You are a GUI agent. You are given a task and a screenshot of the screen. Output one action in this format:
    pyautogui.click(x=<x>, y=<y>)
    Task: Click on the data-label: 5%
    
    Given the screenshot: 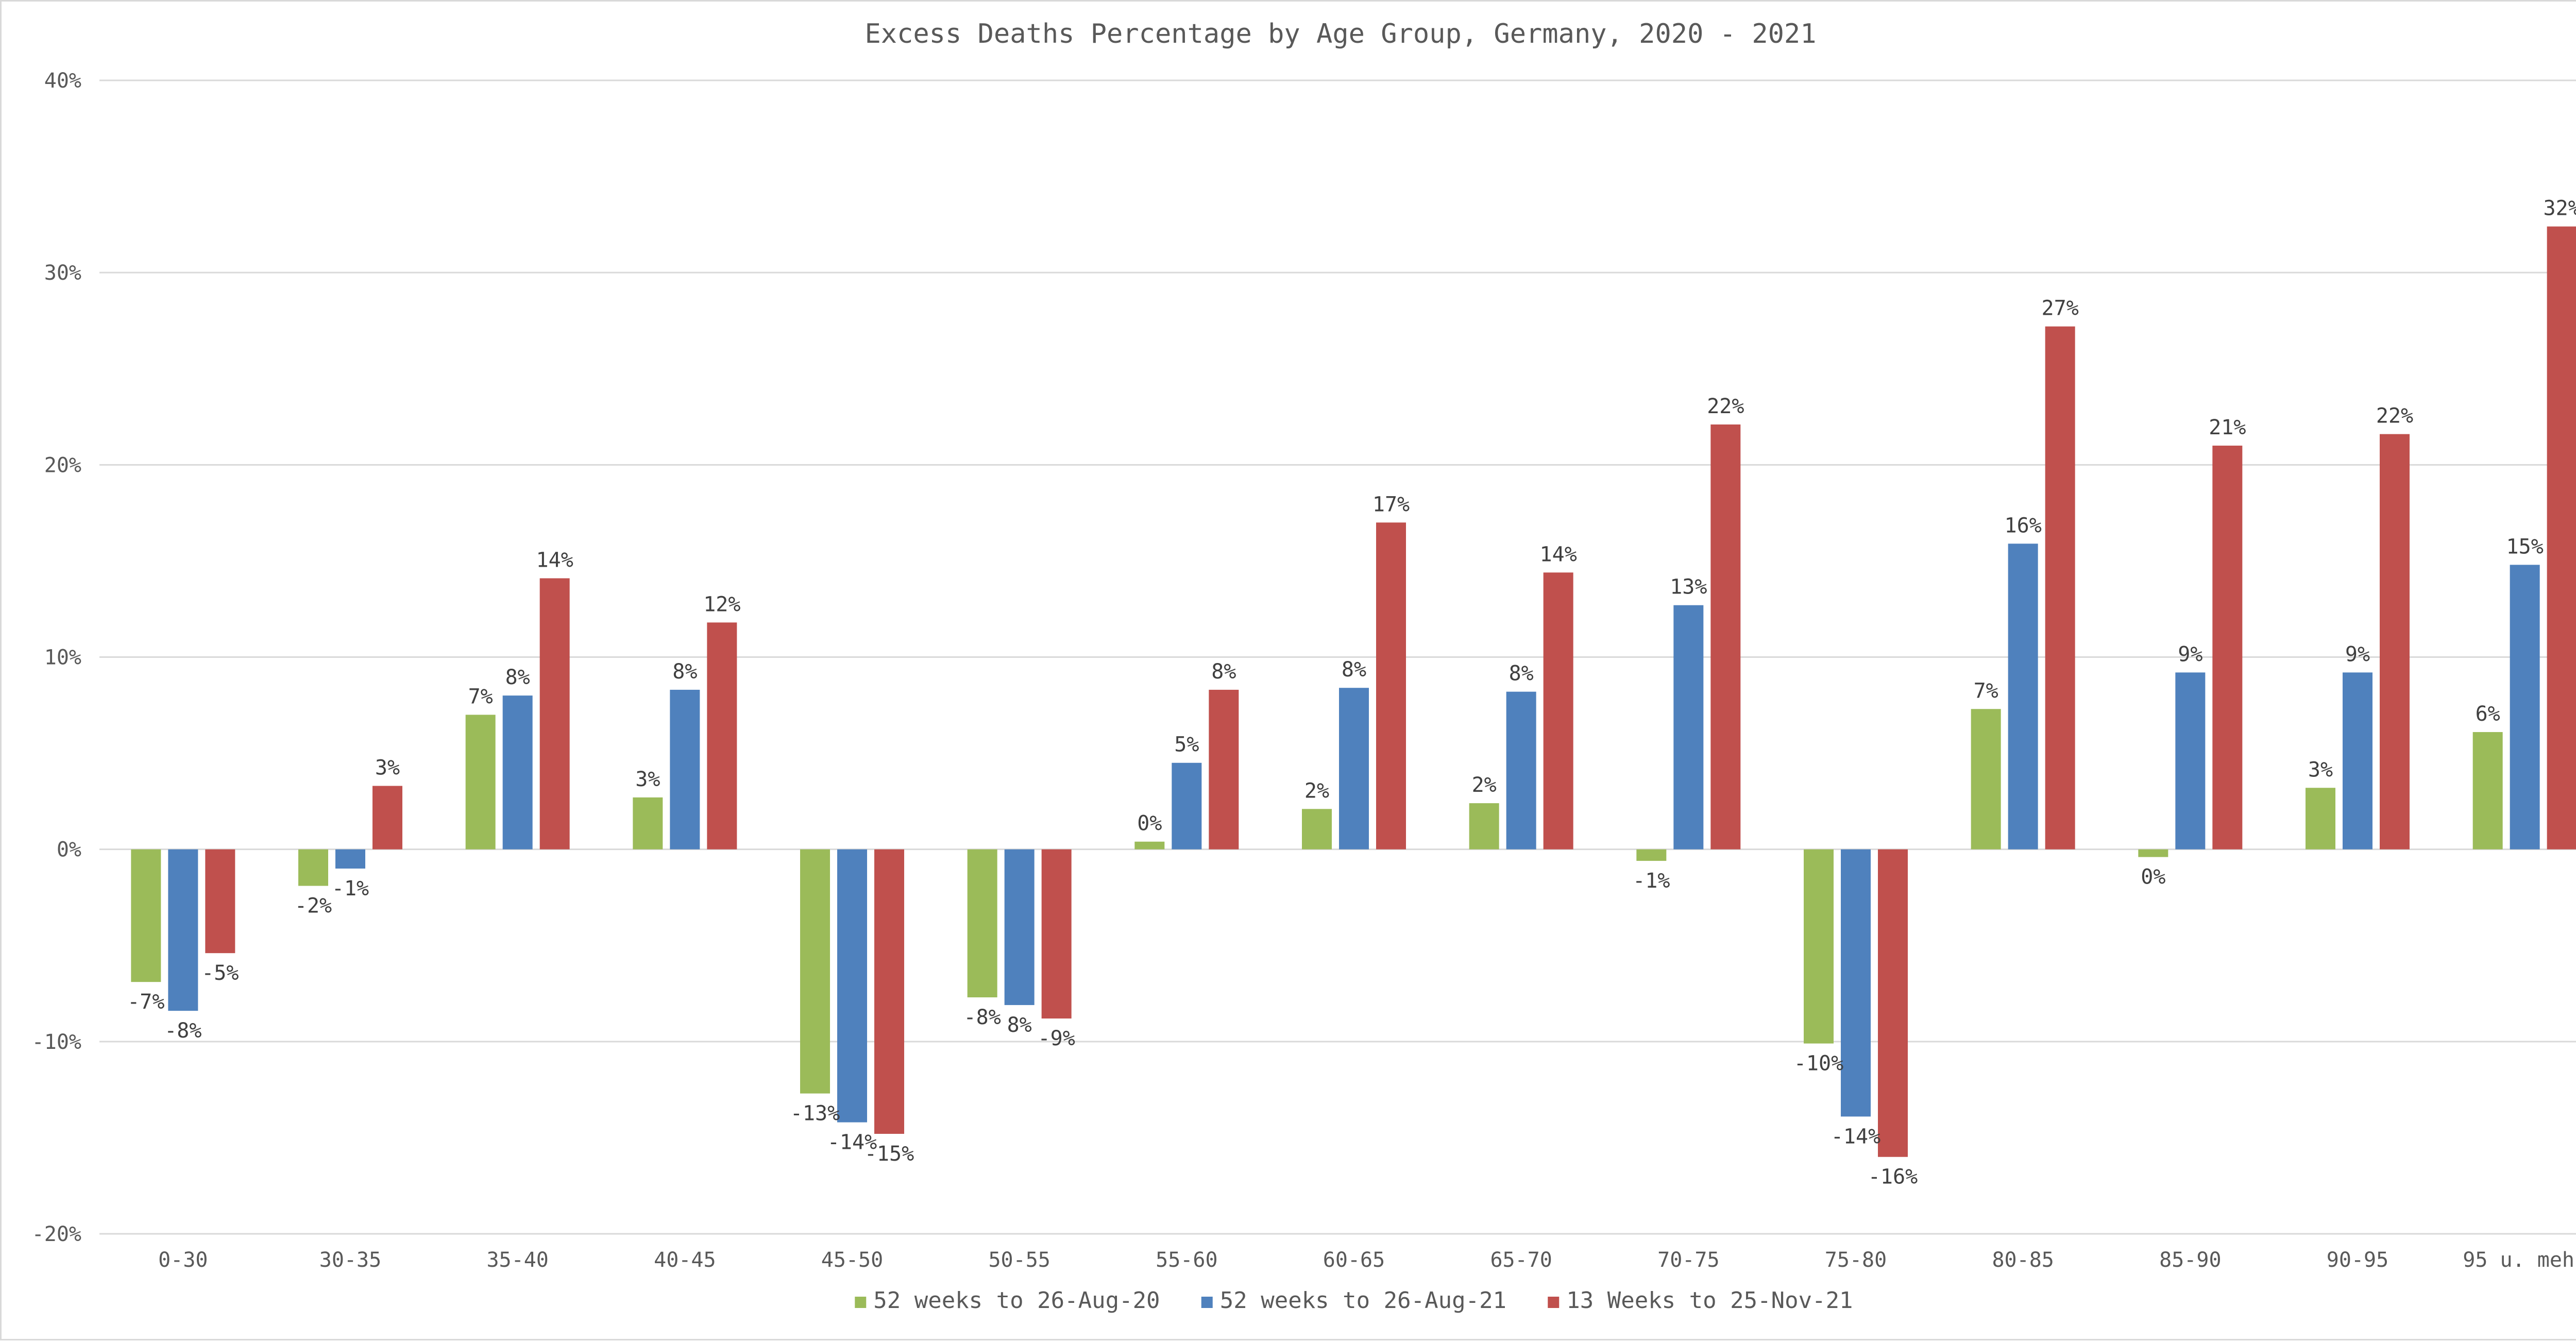 What is the action you would take?
    pyautogui.click(x=1186, y=745)
    